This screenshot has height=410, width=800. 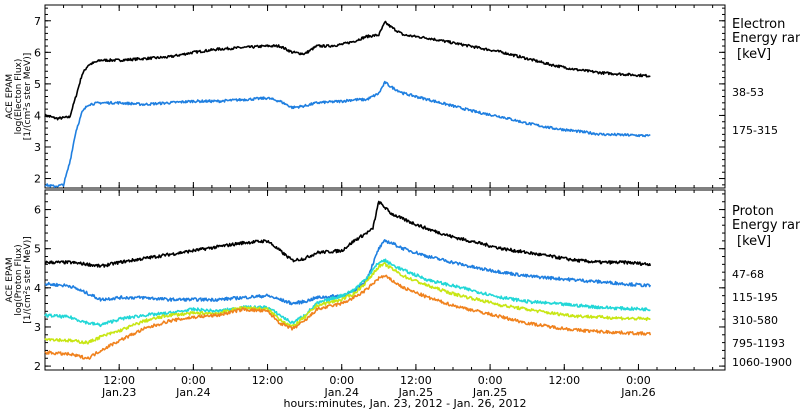 What do you see at coordinates (755, 130) in the screenshot?
I see `legend-entry-175-315: 175-315` at bounding box center [755, 130].